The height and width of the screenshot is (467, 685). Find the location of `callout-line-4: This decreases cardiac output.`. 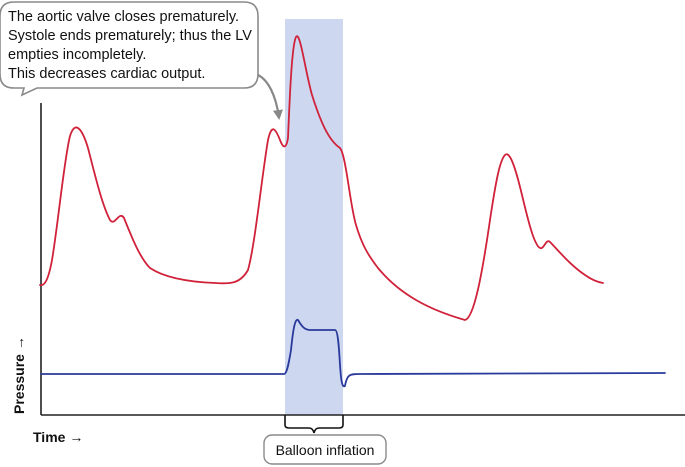

callout-line-4: This decreases cardiac output. is located at coordinates (106, 74).